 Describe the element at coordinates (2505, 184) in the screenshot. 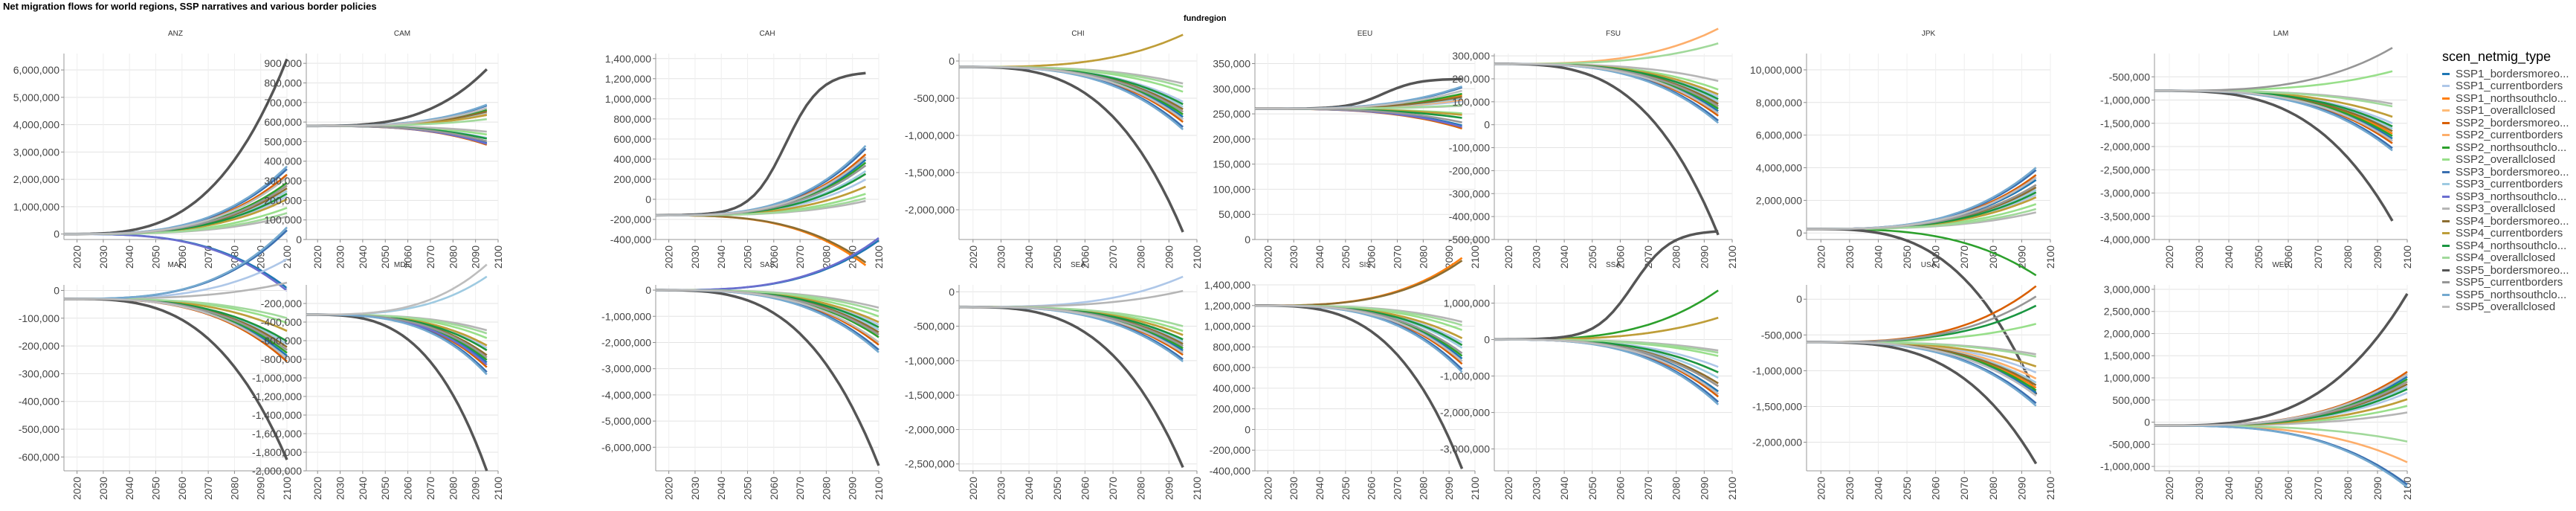

I see `legend-item: SSP3_currentborders` at that location.